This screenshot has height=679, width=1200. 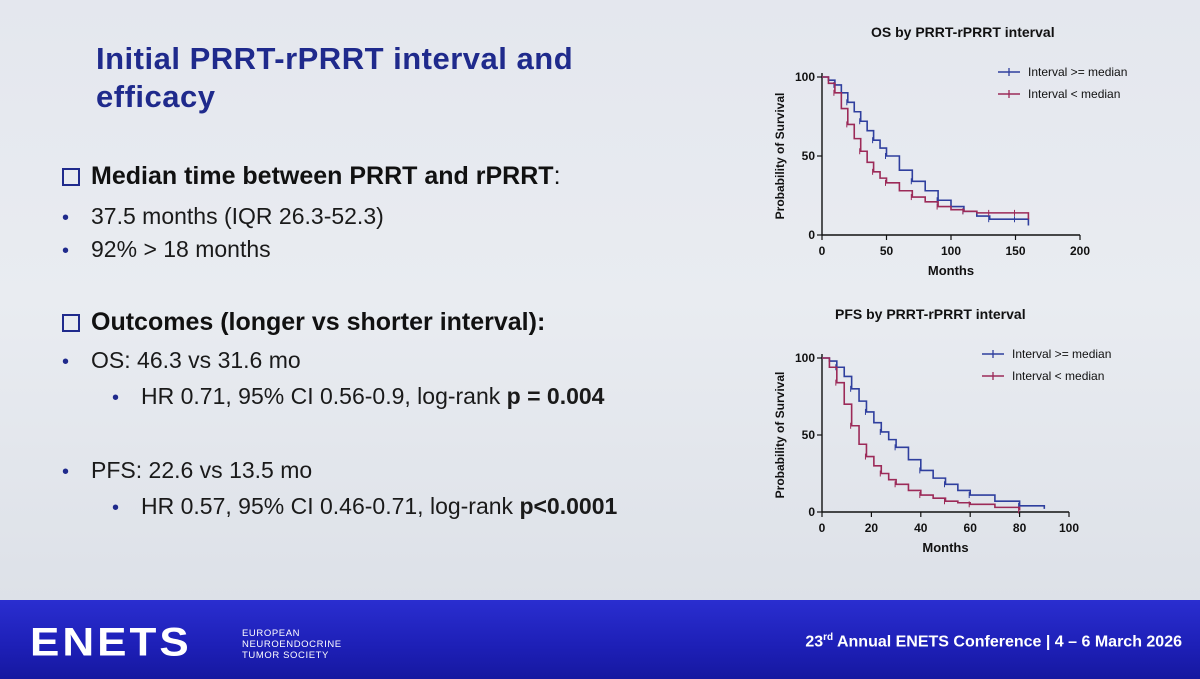 I want to click on pfs-p-value: p<0.0001, so click(x=568, y=506).